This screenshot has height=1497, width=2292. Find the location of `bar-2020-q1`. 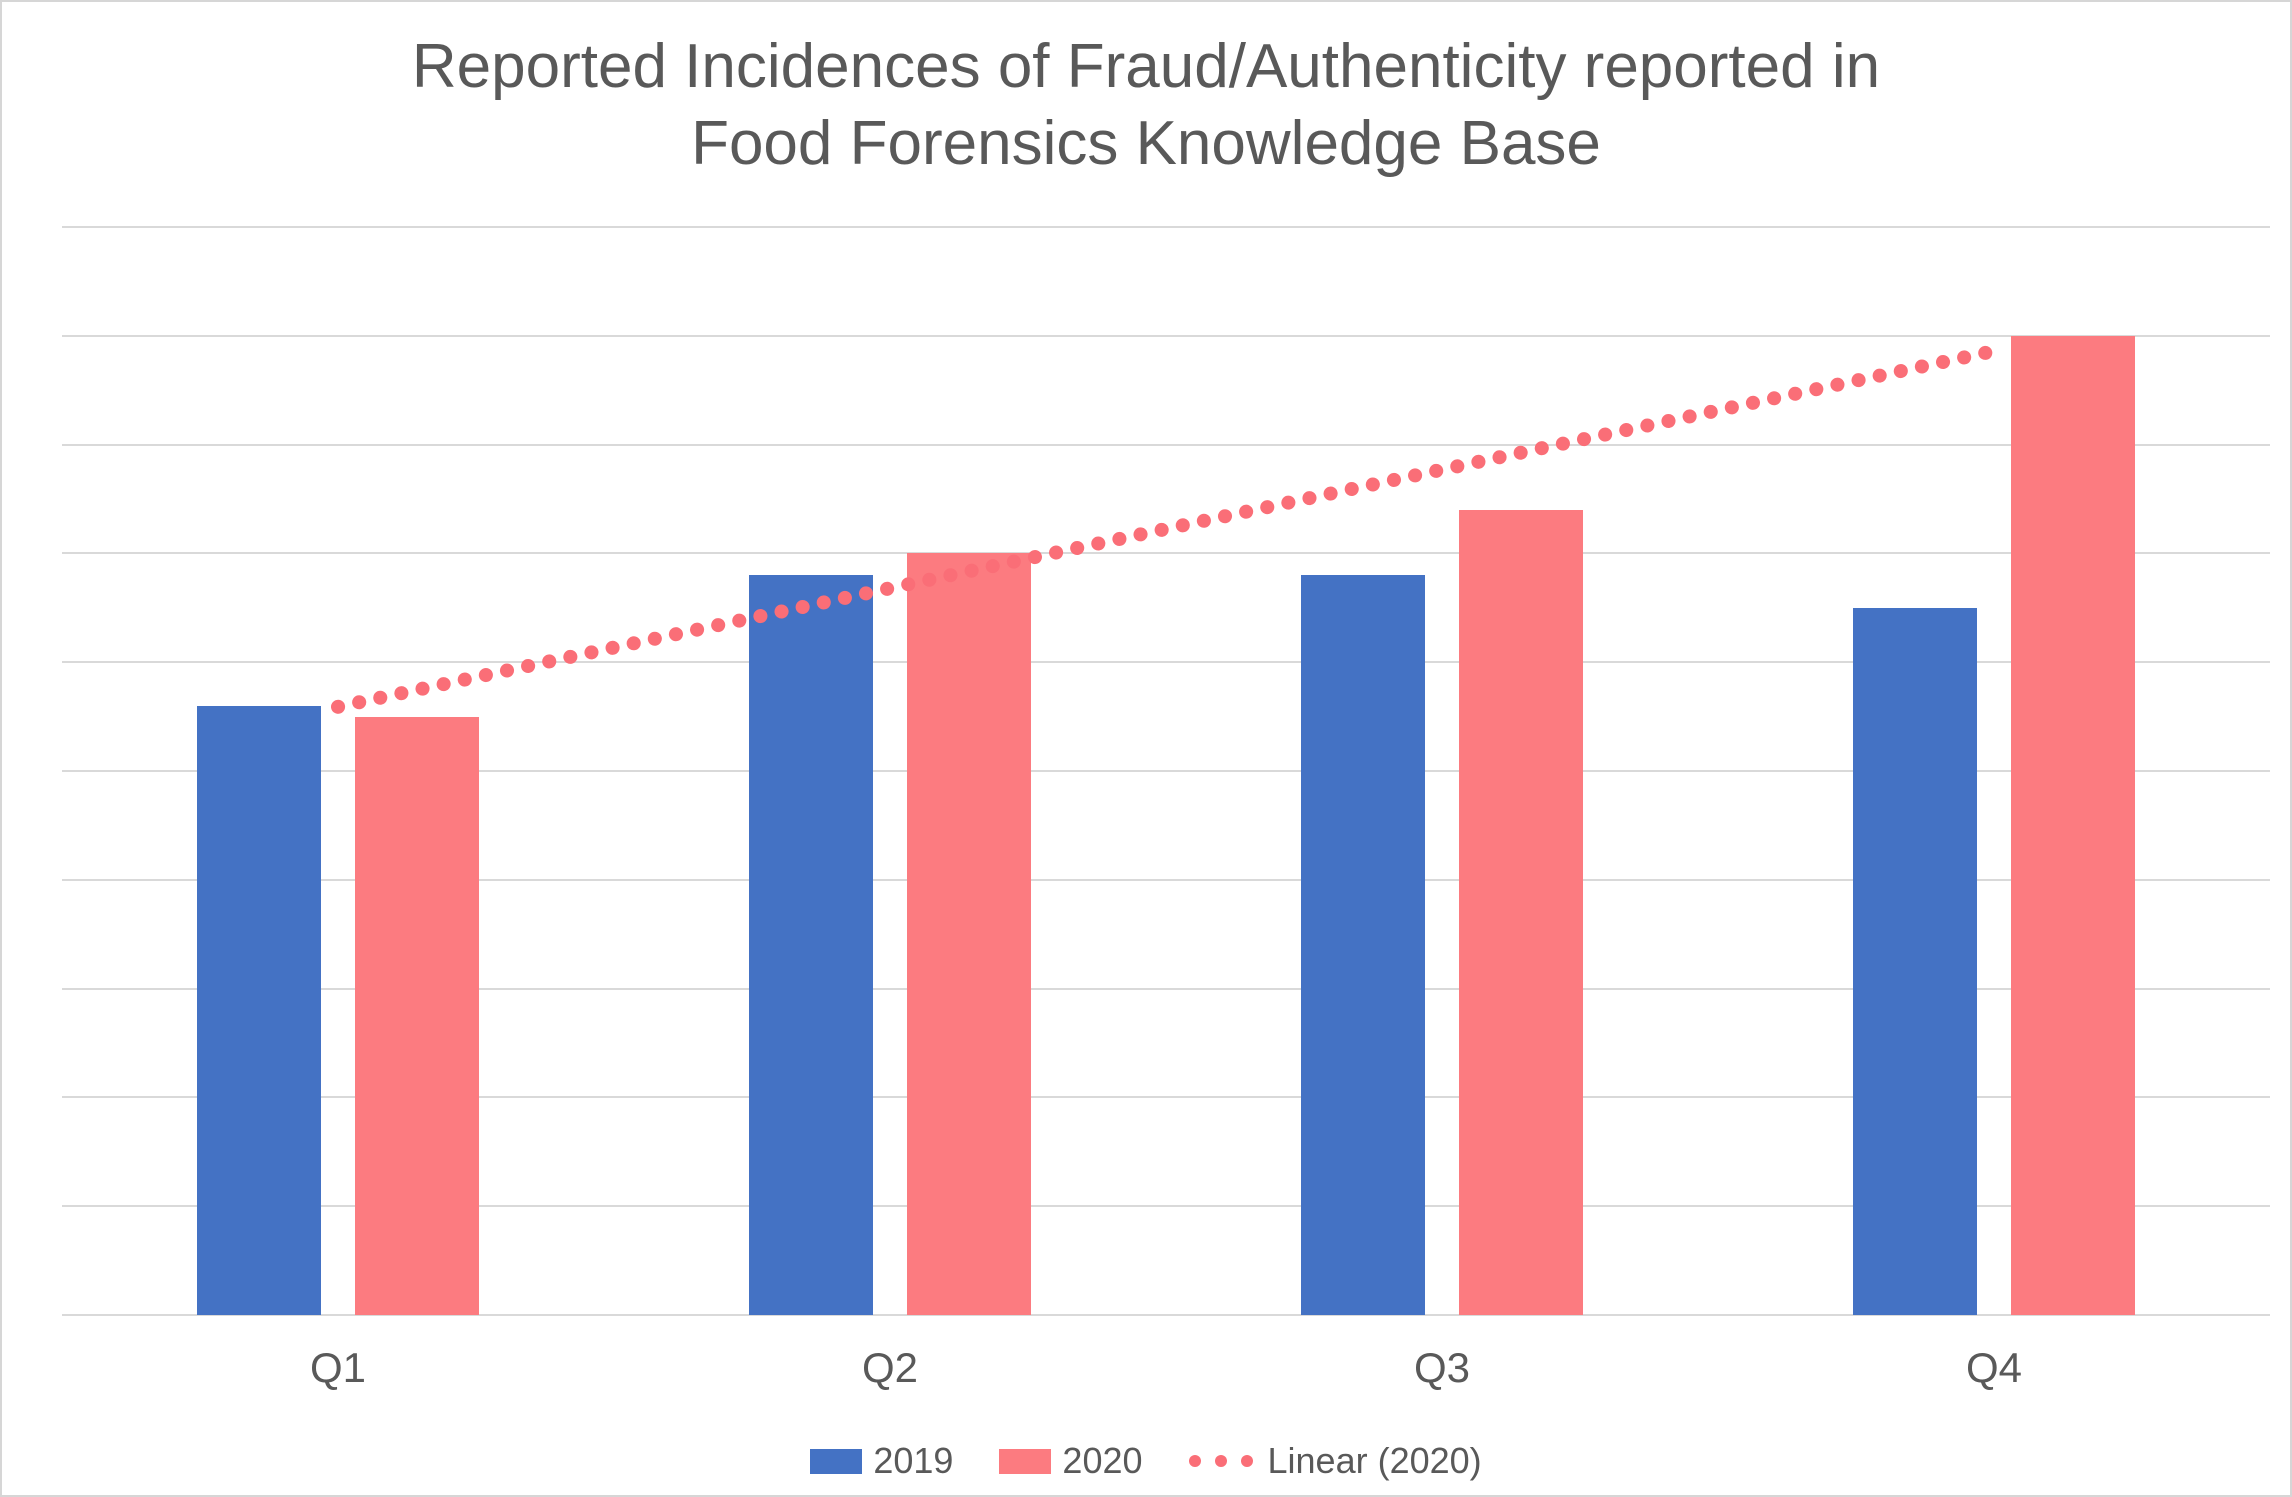

bar-2020-q1 is located at coordinates (417, 1015).